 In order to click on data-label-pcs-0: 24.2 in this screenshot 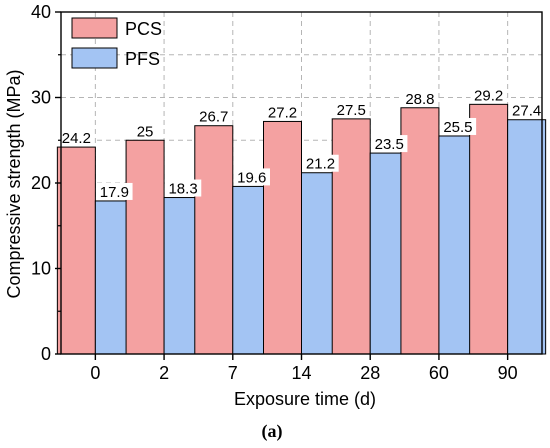, I will do `click(76, 138)`.